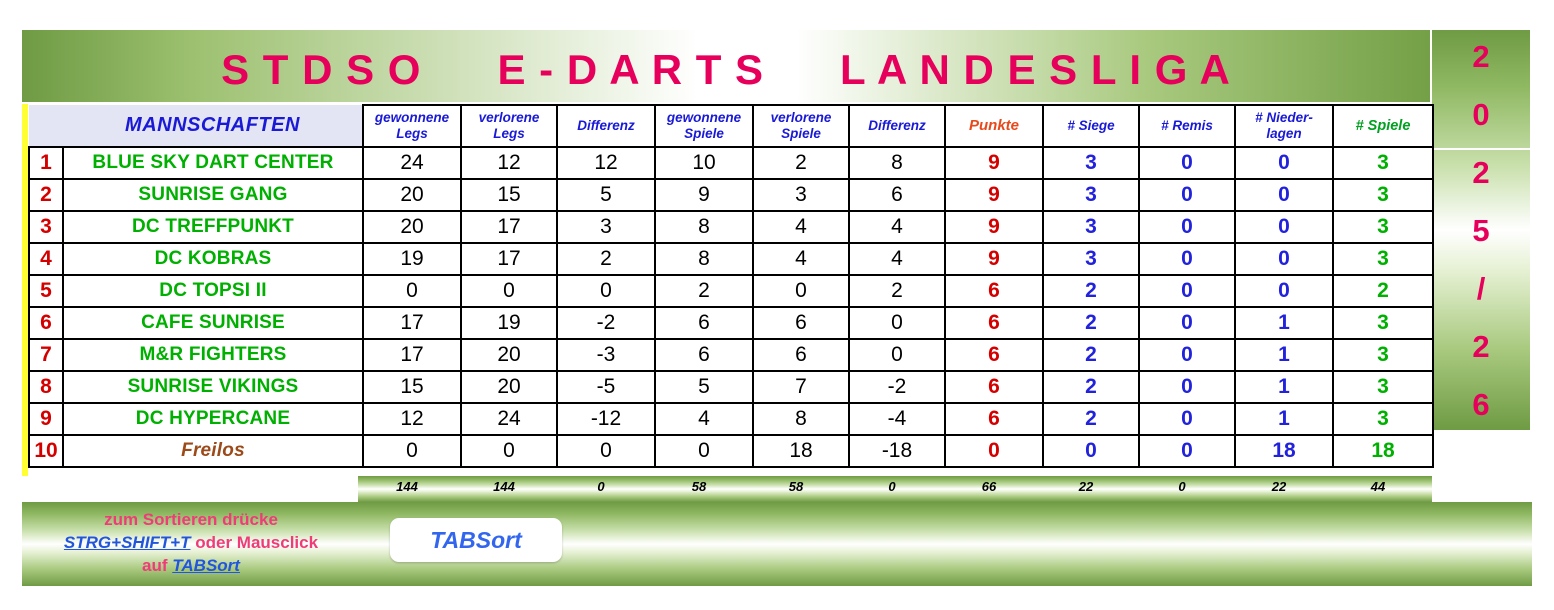 The height and width of the screenshot is (610, 1554). What do you see at coordinates (46, 323) in the screenshot?
I see `row-rank: 6` at bounding box center [46, 323].